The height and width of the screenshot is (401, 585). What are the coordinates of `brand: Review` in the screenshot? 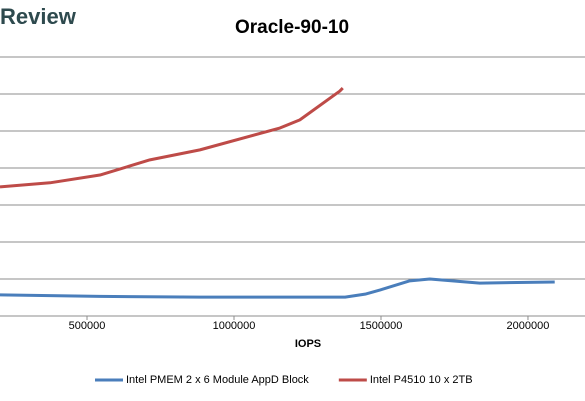 It's located at (38, 16).